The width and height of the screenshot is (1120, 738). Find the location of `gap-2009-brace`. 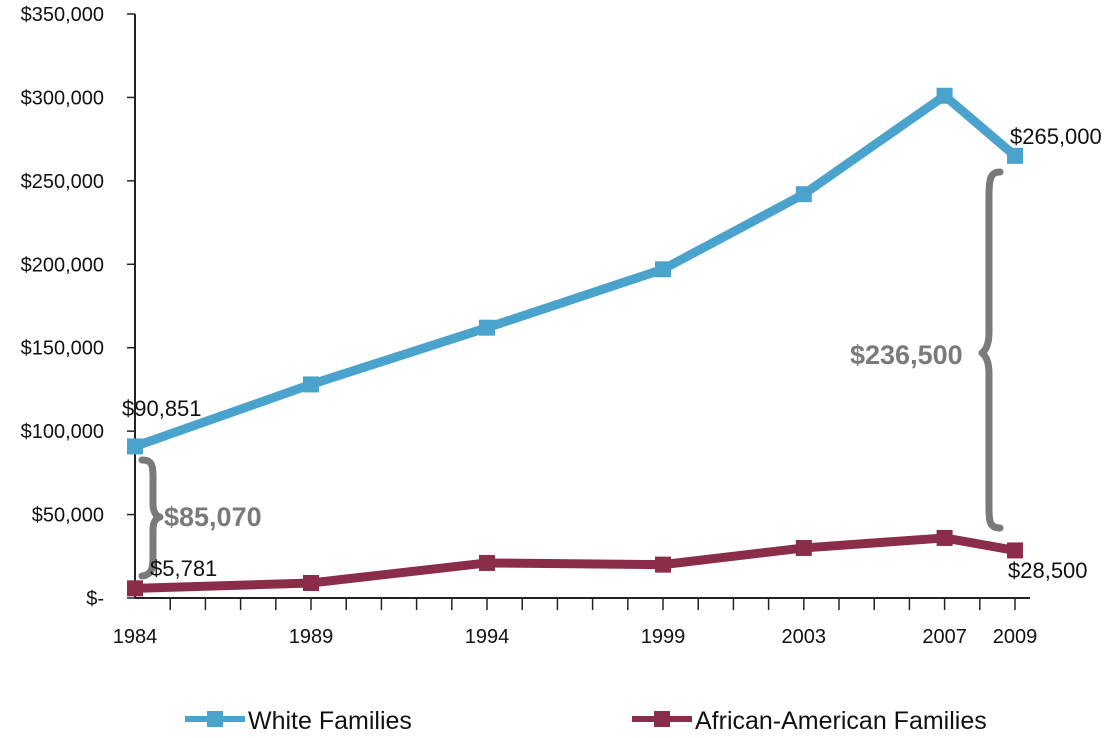

gap-2009-brace is located at coordinates (991, 350).